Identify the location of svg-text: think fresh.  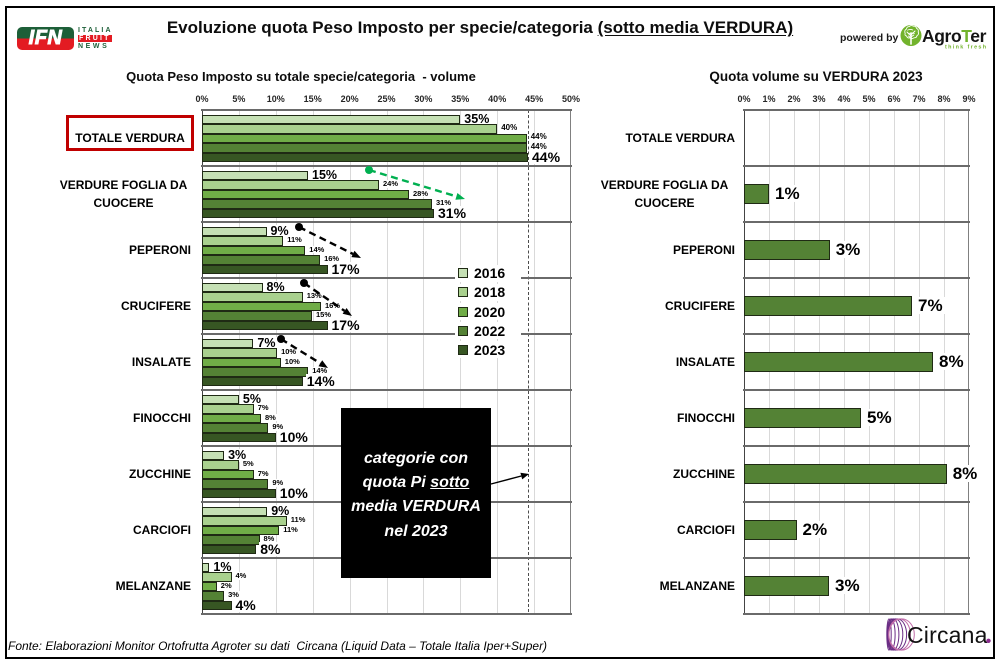
(966, 48).